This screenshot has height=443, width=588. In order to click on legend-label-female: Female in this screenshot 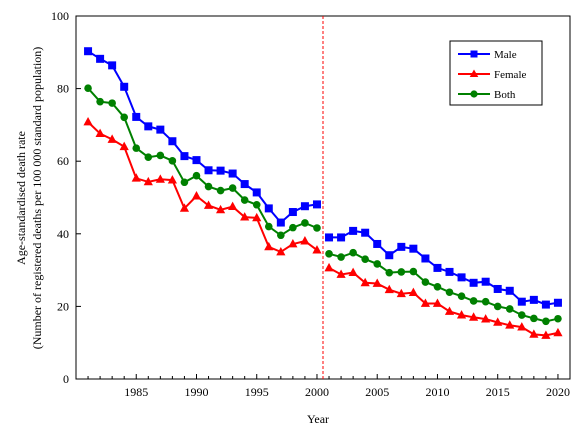, I will do `click(510, 75)`.